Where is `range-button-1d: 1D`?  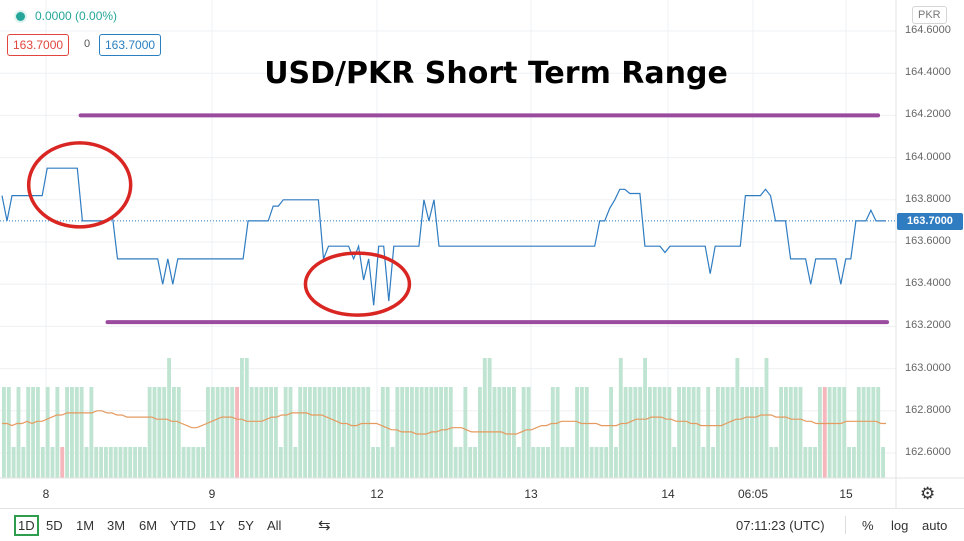
range-button-1d: 1D is located at coordinates (26, 525).